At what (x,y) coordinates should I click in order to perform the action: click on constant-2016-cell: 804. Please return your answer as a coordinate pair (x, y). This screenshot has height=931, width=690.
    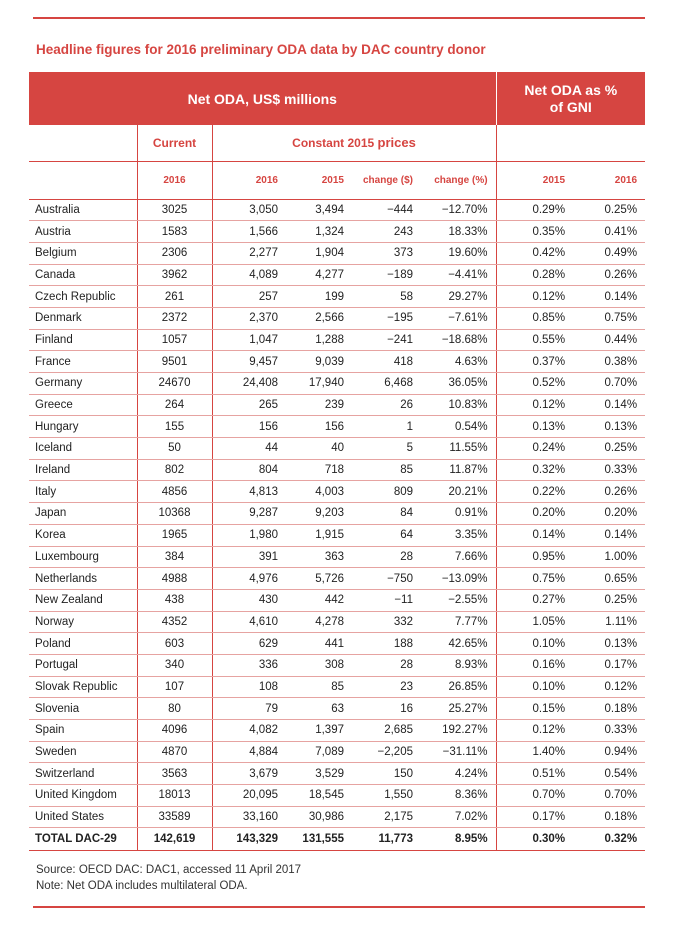
    Looking at the image, I should click on (249, 470).